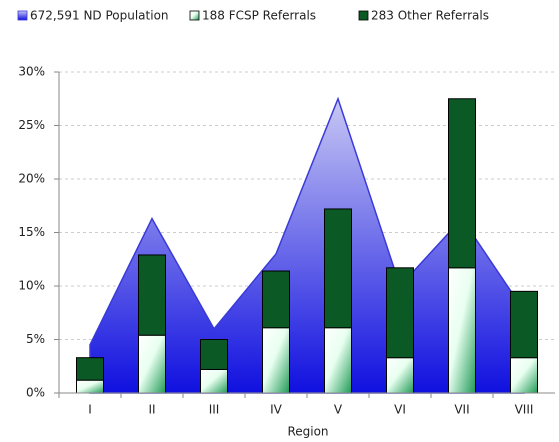 The width and height of the screenshot is (559, 442). I want to click on x-tick-label: VIII, so click(524, 410).